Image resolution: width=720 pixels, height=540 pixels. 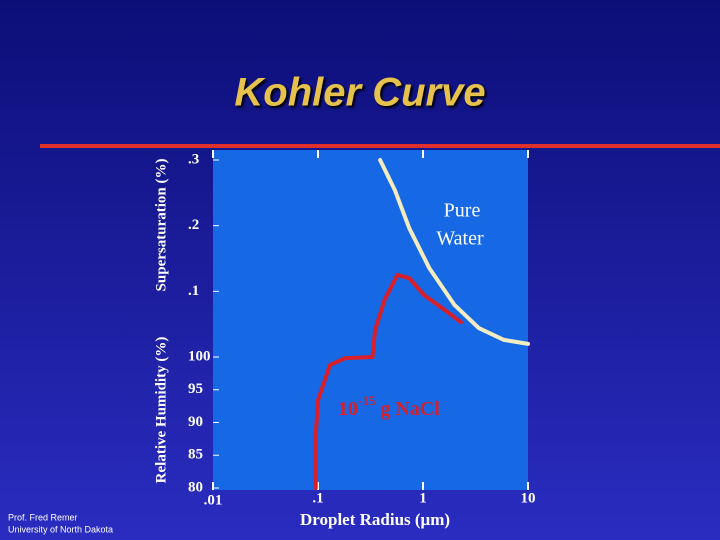 I want to click on x-axis-label: Droplet Radius (μm), so click(x=375, y=519).